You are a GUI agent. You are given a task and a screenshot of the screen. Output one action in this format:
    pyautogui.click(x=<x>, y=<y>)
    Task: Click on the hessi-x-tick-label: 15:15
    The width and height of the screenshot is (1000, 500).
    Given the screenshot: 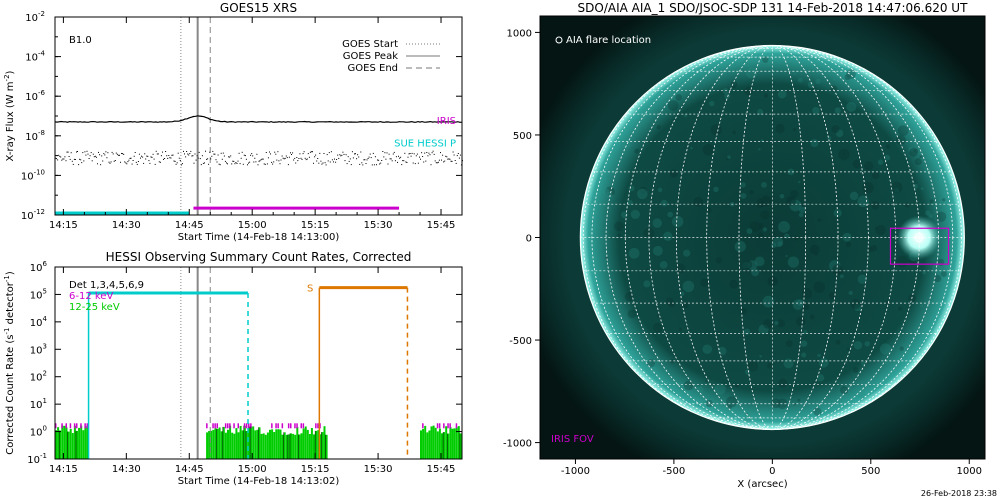 What is the action you would take?
    pyautogui.click(x=315, y=469)
    